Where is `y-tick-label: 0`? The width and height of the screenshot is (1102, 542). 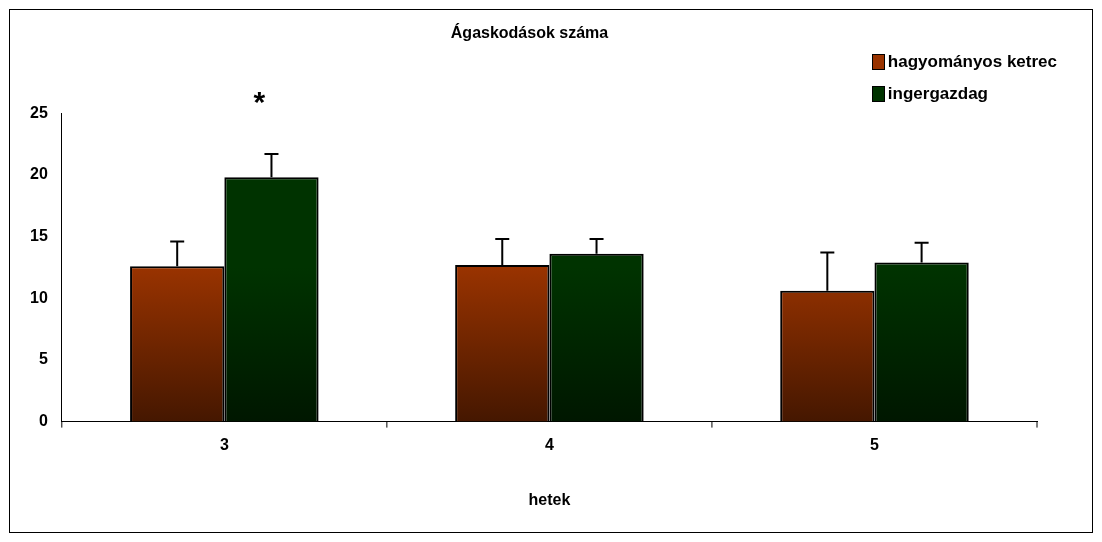 y-tick-label: 0 is located at coordinates (43, 421).